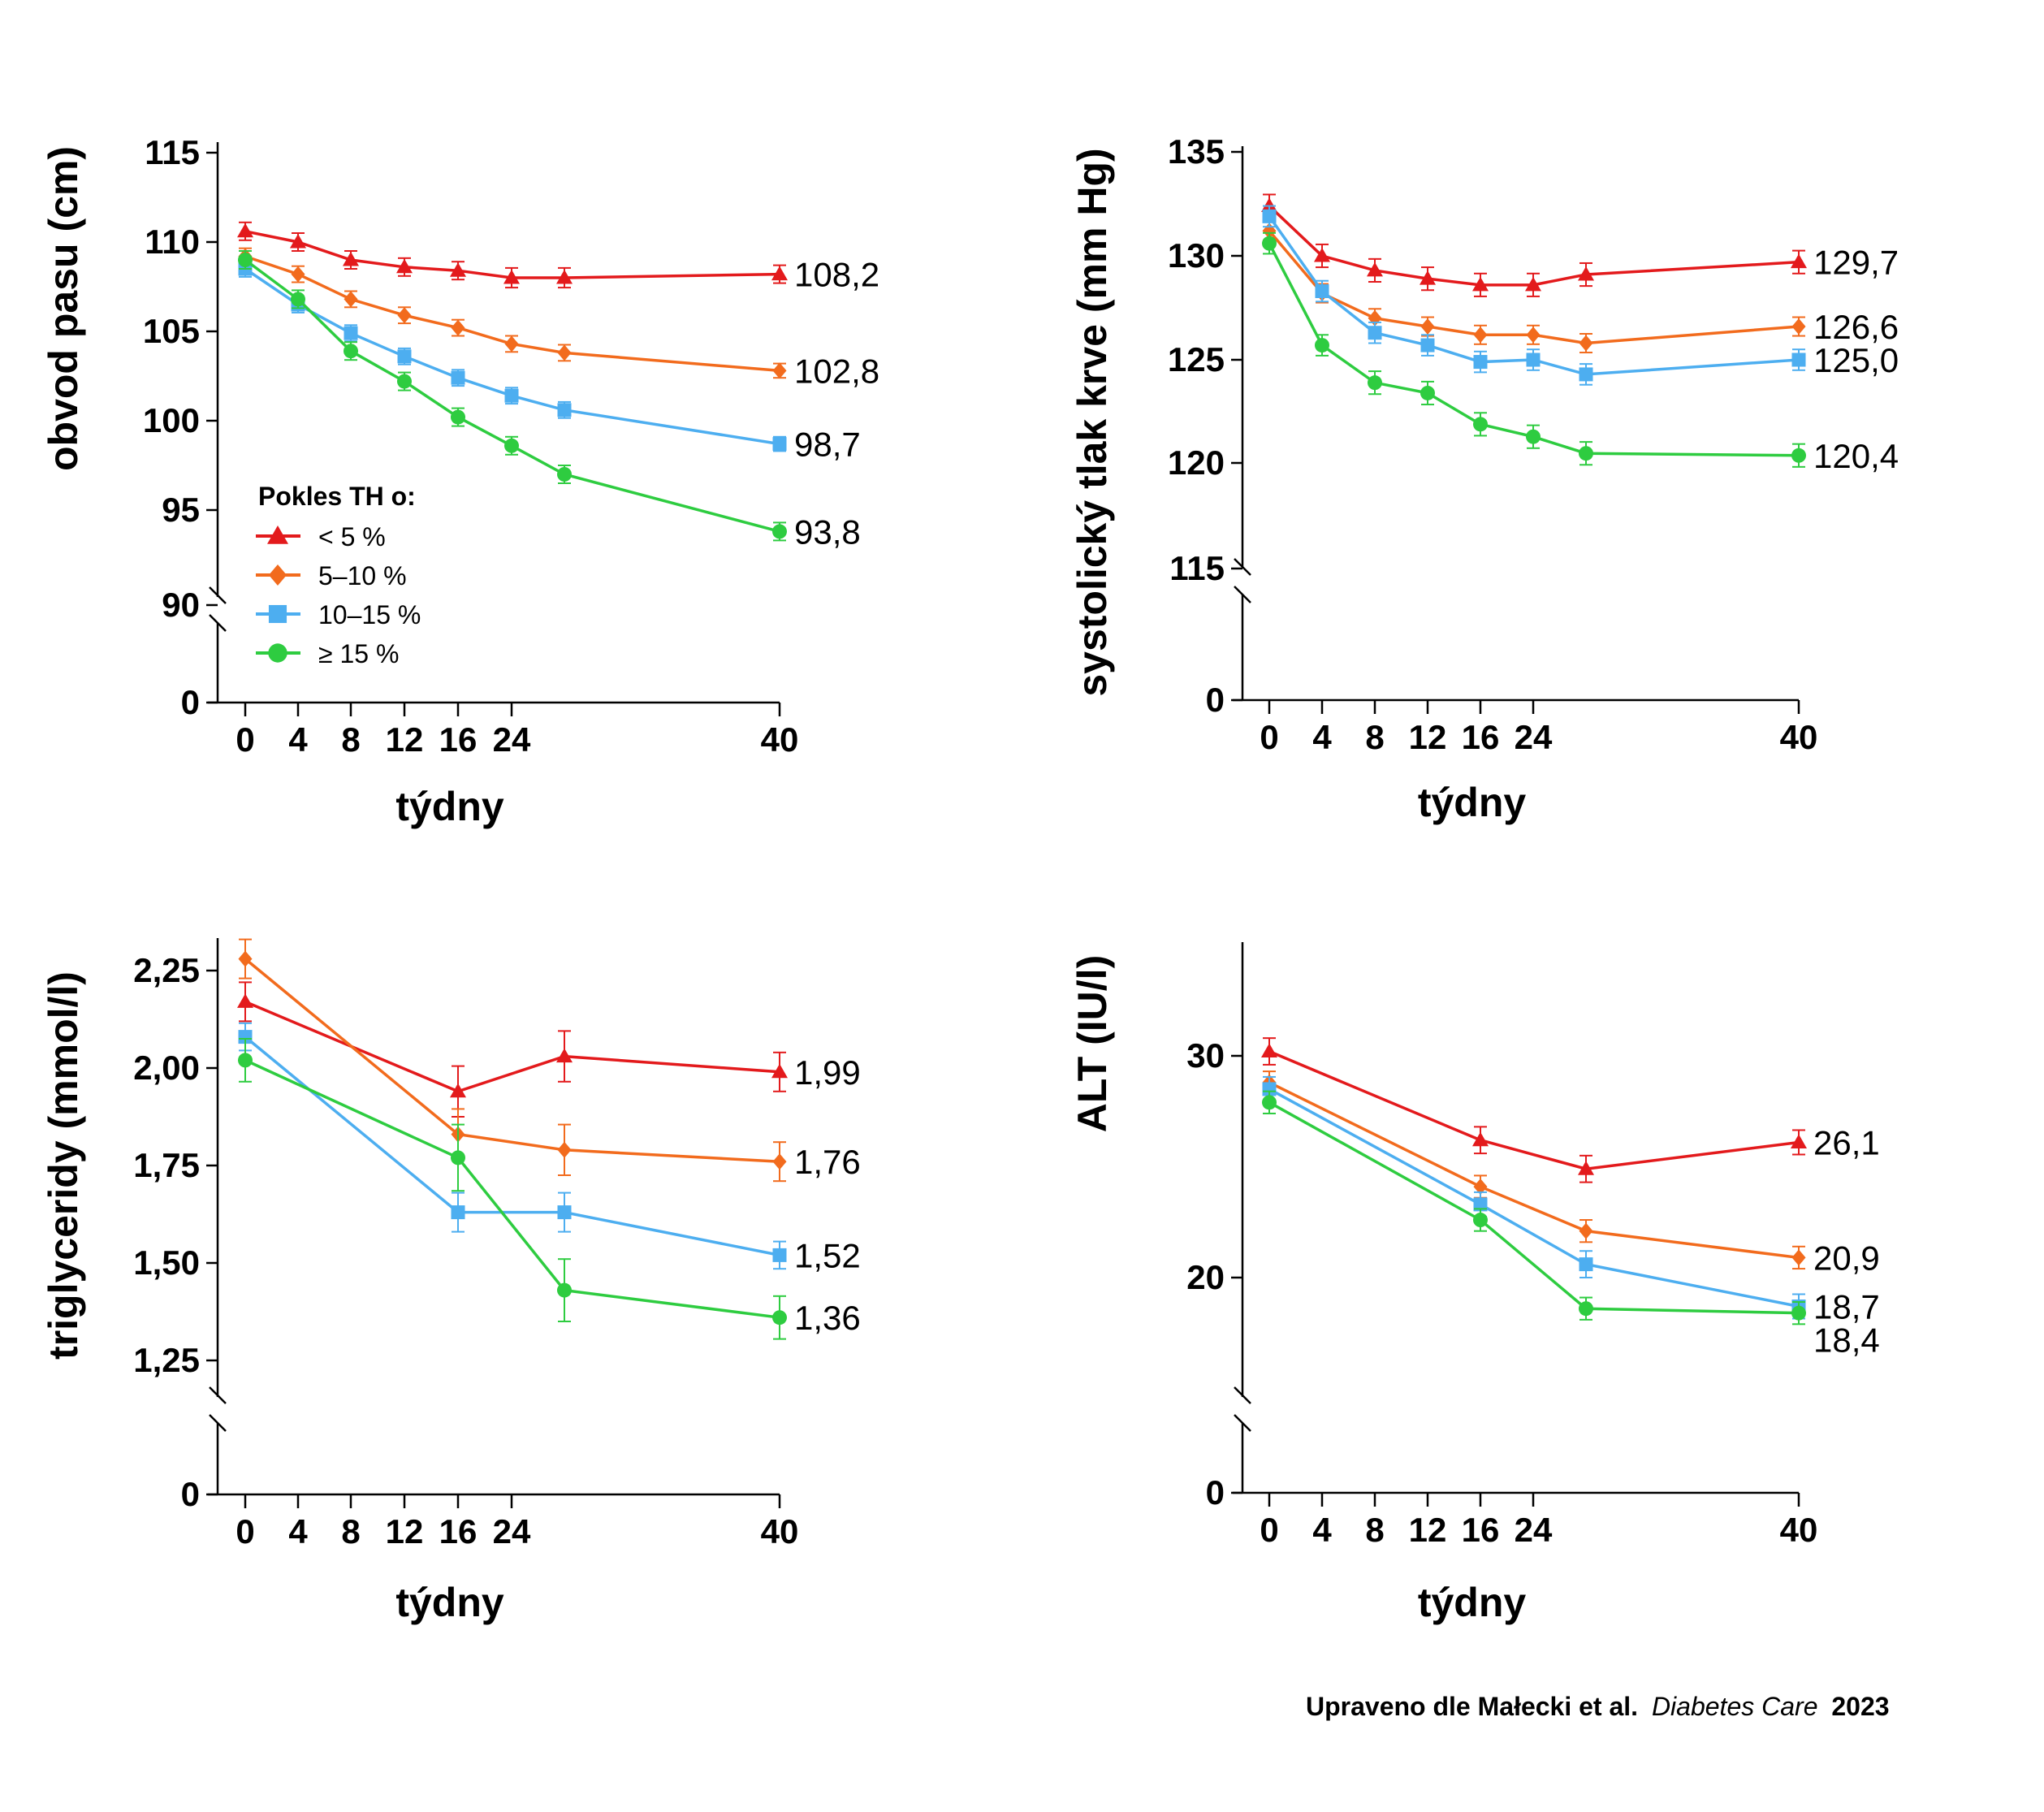 This screenshot has height=1812, width=2044. I want to click on end-value-label: 18,4, so click(1846, 1340).